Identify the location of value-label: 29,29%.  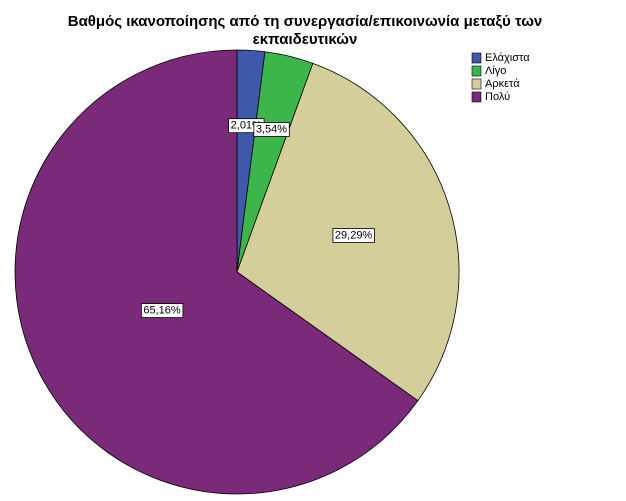
(354, 236).